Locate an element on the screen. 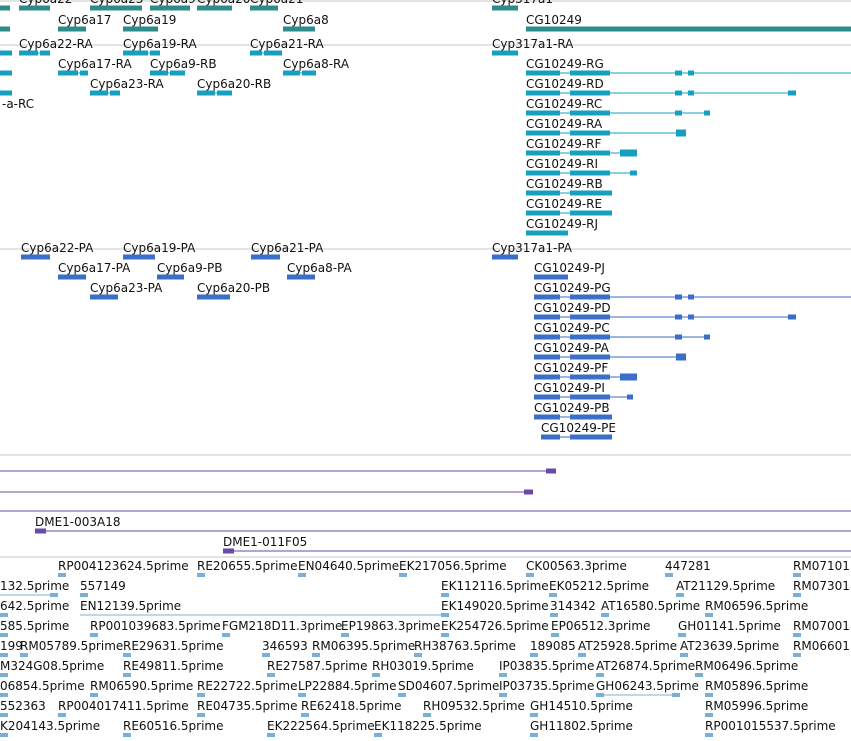 The height and width of the screenshot is (741, 851). transcript-feature: CG10249-RC is located at coordinates (618, 106).